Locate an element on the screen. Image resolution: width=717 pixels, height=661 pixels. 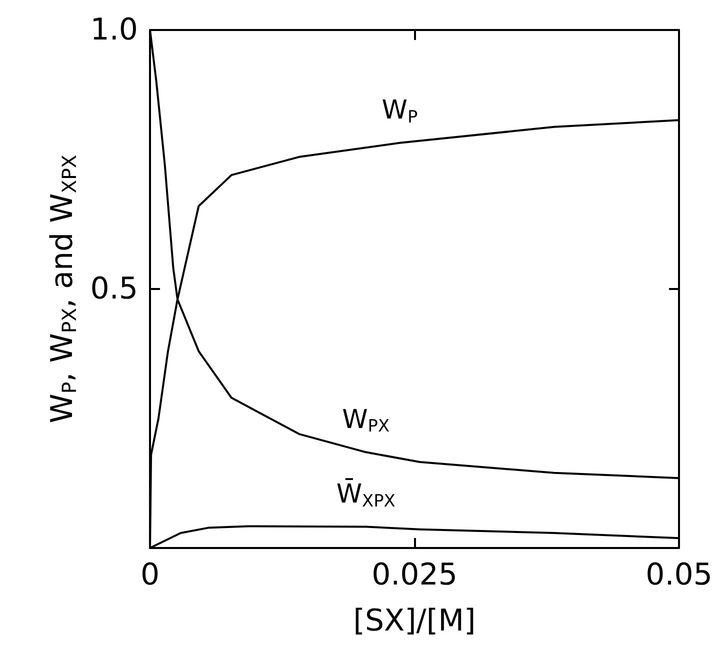
x-tick-label: 0.025 is located at coordinates (415, 575).